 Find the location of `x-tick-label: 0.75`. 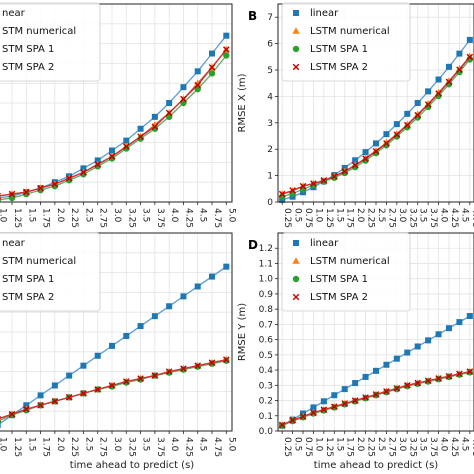

x-tick-label: 0.75 is located at coordinates (308, 218).